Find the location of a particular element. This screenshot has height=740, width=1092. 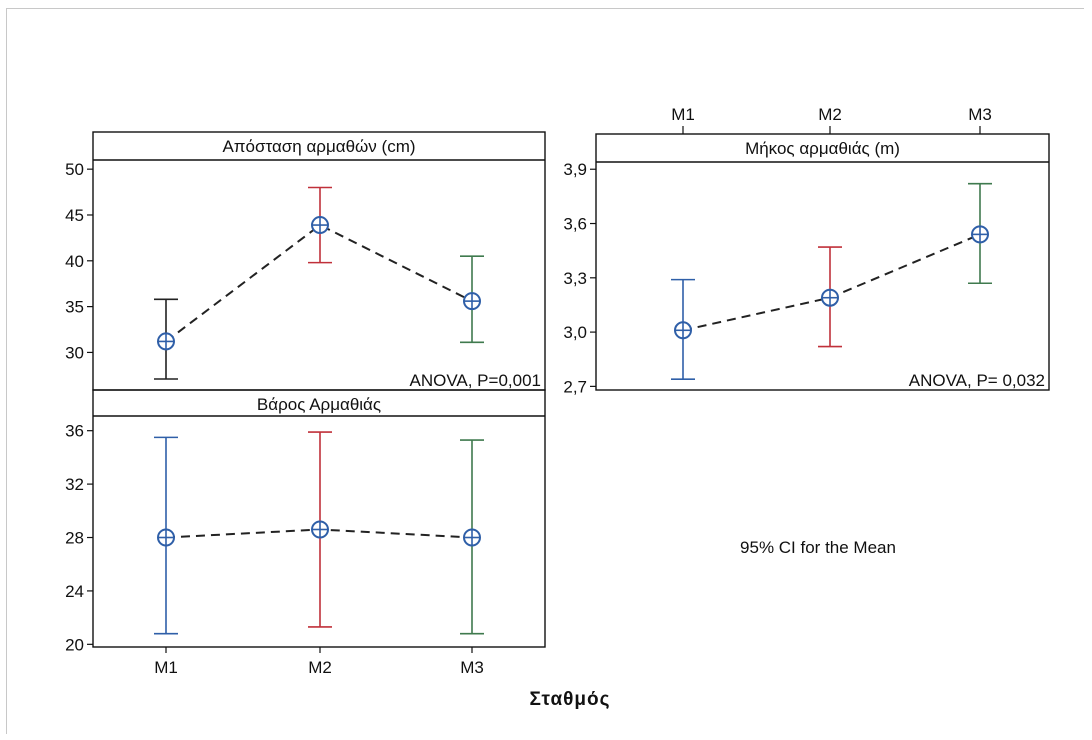

panel-title: Απόσταση αρμαθών (cm) is located at coordinates (318, 146).